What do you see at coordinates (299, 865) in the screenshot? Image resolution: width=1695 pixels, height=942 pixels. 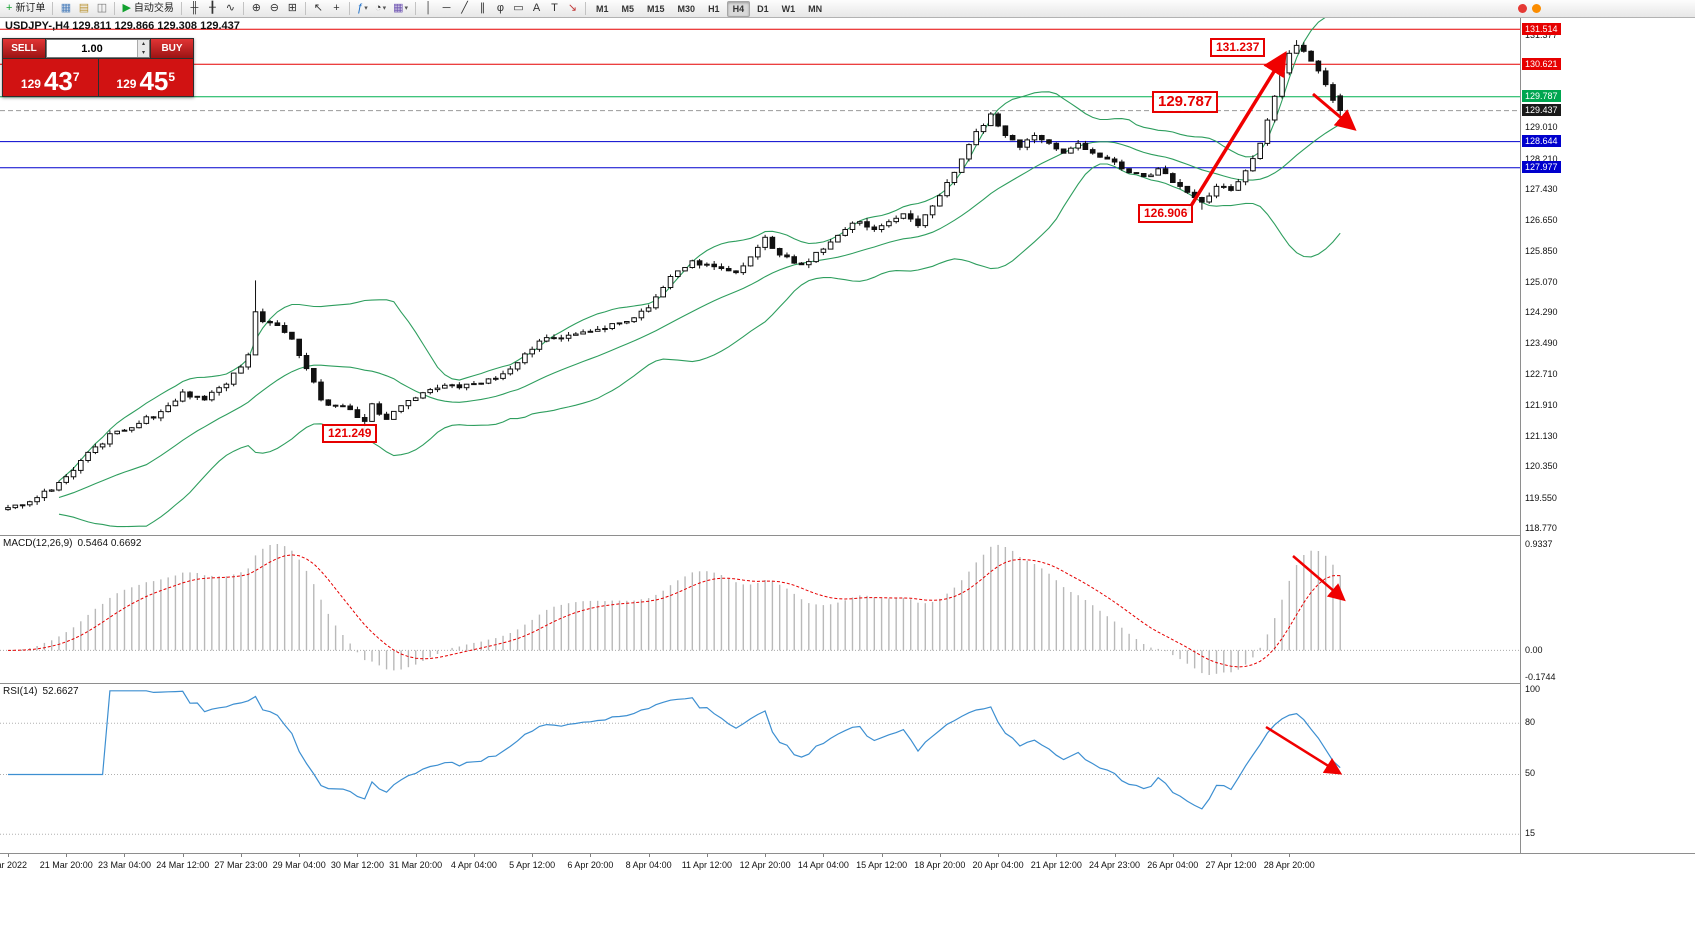 I see `time-axis-label: 29 Mar 04:00` at bounding box center [299, 865].